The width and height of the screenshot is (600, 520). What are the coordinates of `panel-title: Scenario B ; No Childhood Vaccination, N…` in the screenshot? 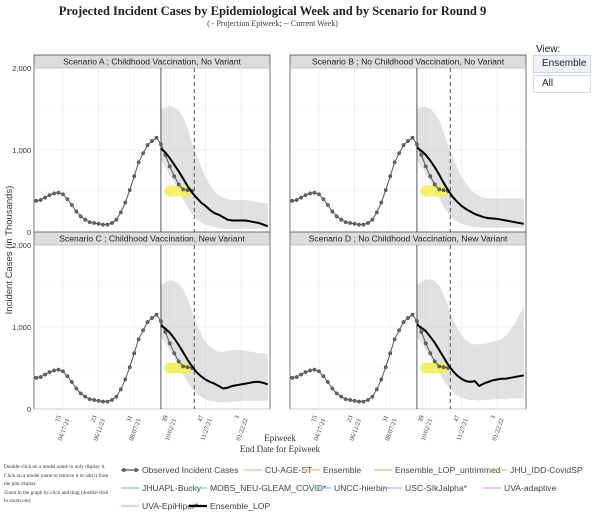 It's located at (408, 62).